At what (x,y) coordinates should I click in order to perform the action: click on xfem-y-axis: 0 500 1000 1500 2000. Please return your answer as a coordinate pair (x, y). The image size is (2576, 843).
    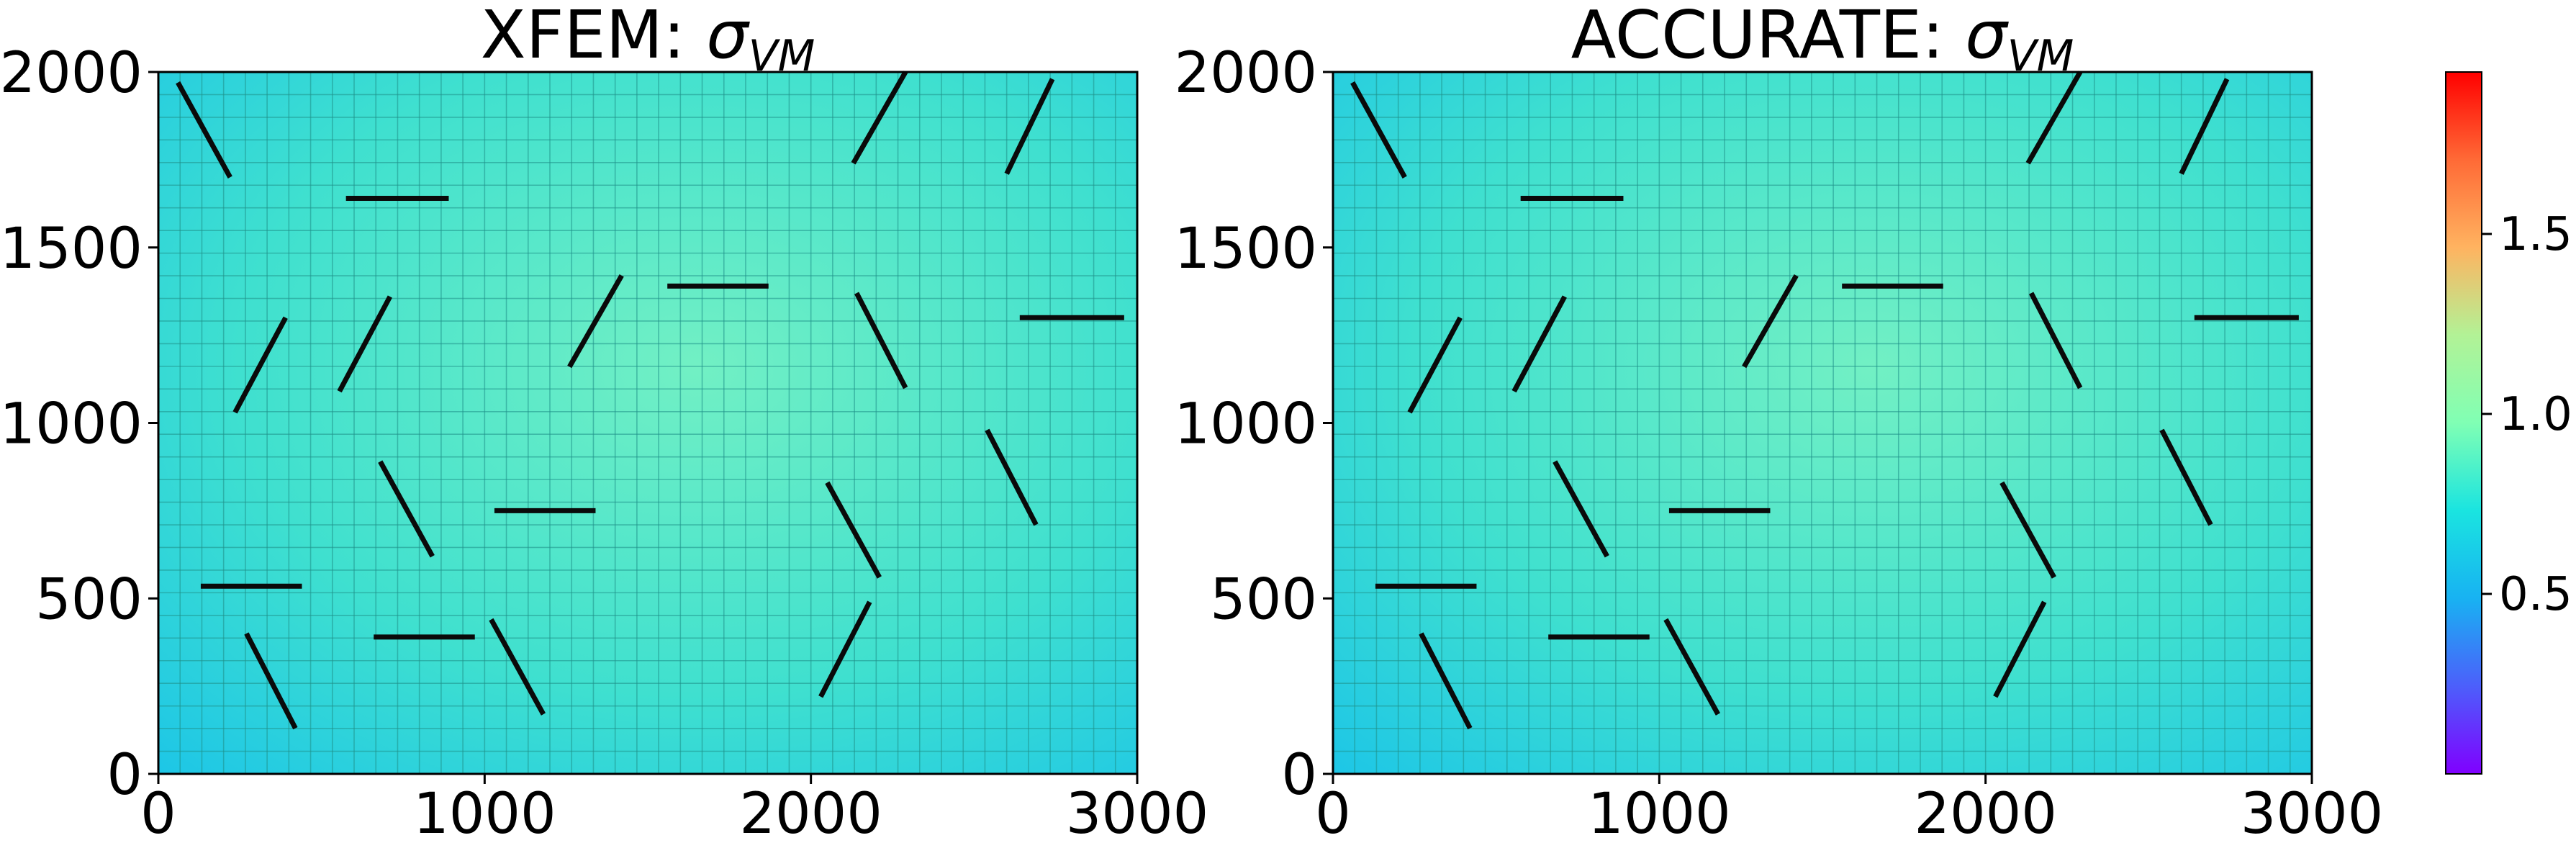
    Looking at the image, I should click on (79, 424).